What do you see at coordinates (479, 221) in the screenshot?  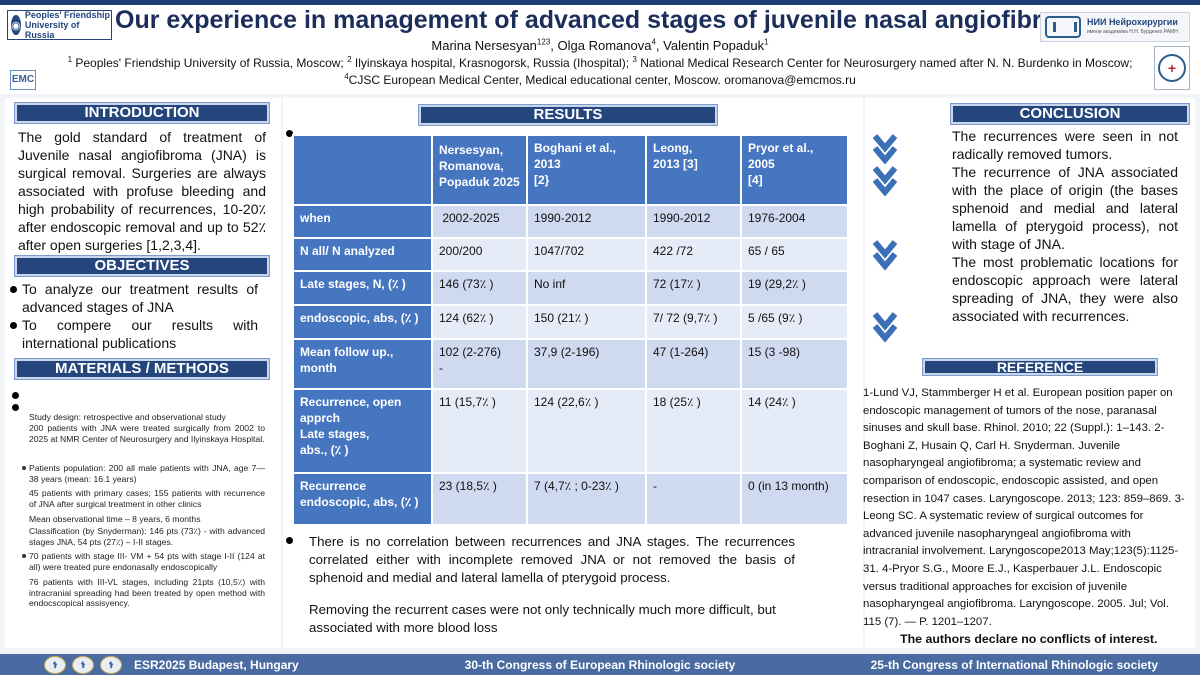 I see `table-cell: 2002-2025` at bounding box center [479, 221].